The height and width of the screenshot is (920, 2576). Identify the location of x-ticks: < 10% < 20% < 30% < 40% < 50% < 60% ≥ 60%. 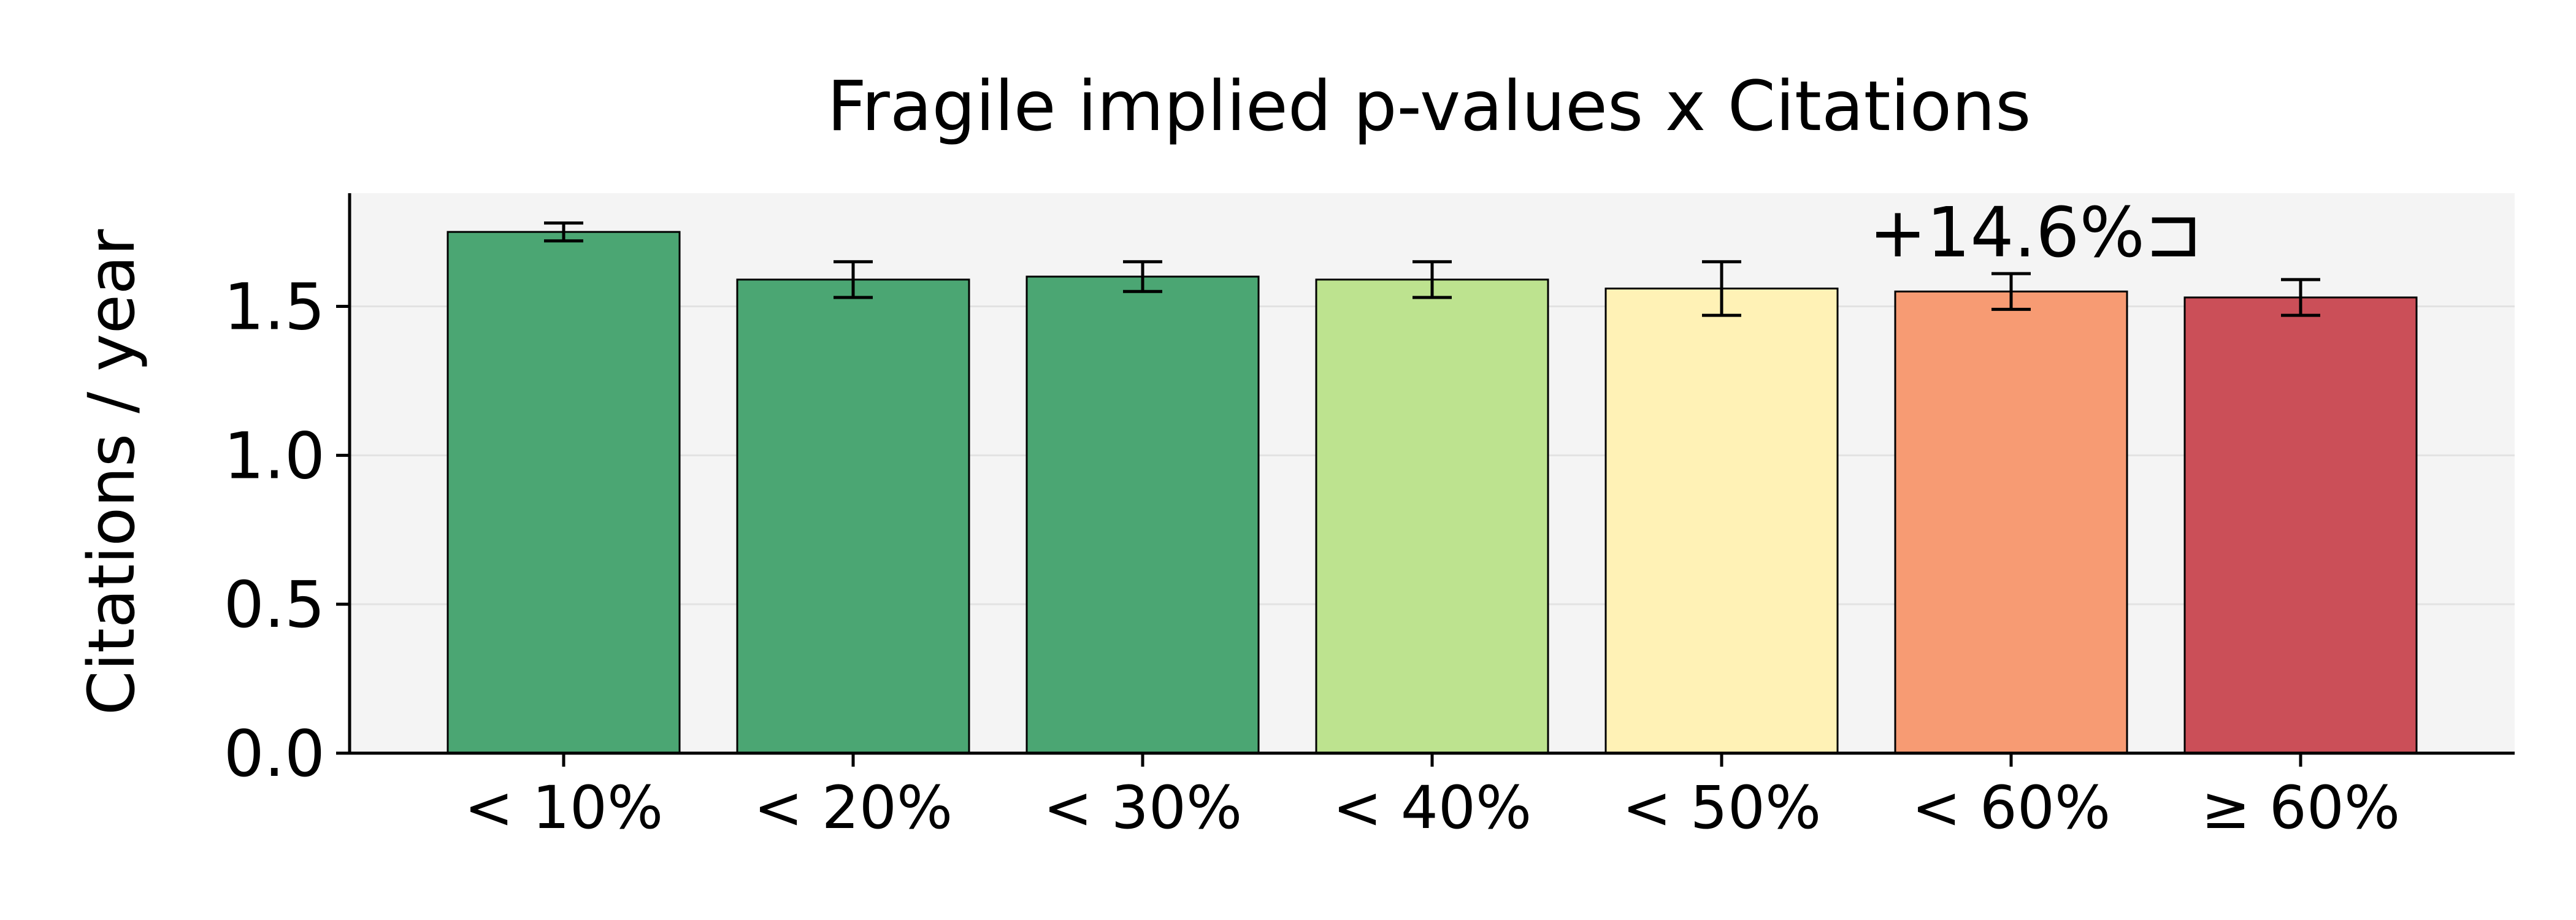
(1432, 797).